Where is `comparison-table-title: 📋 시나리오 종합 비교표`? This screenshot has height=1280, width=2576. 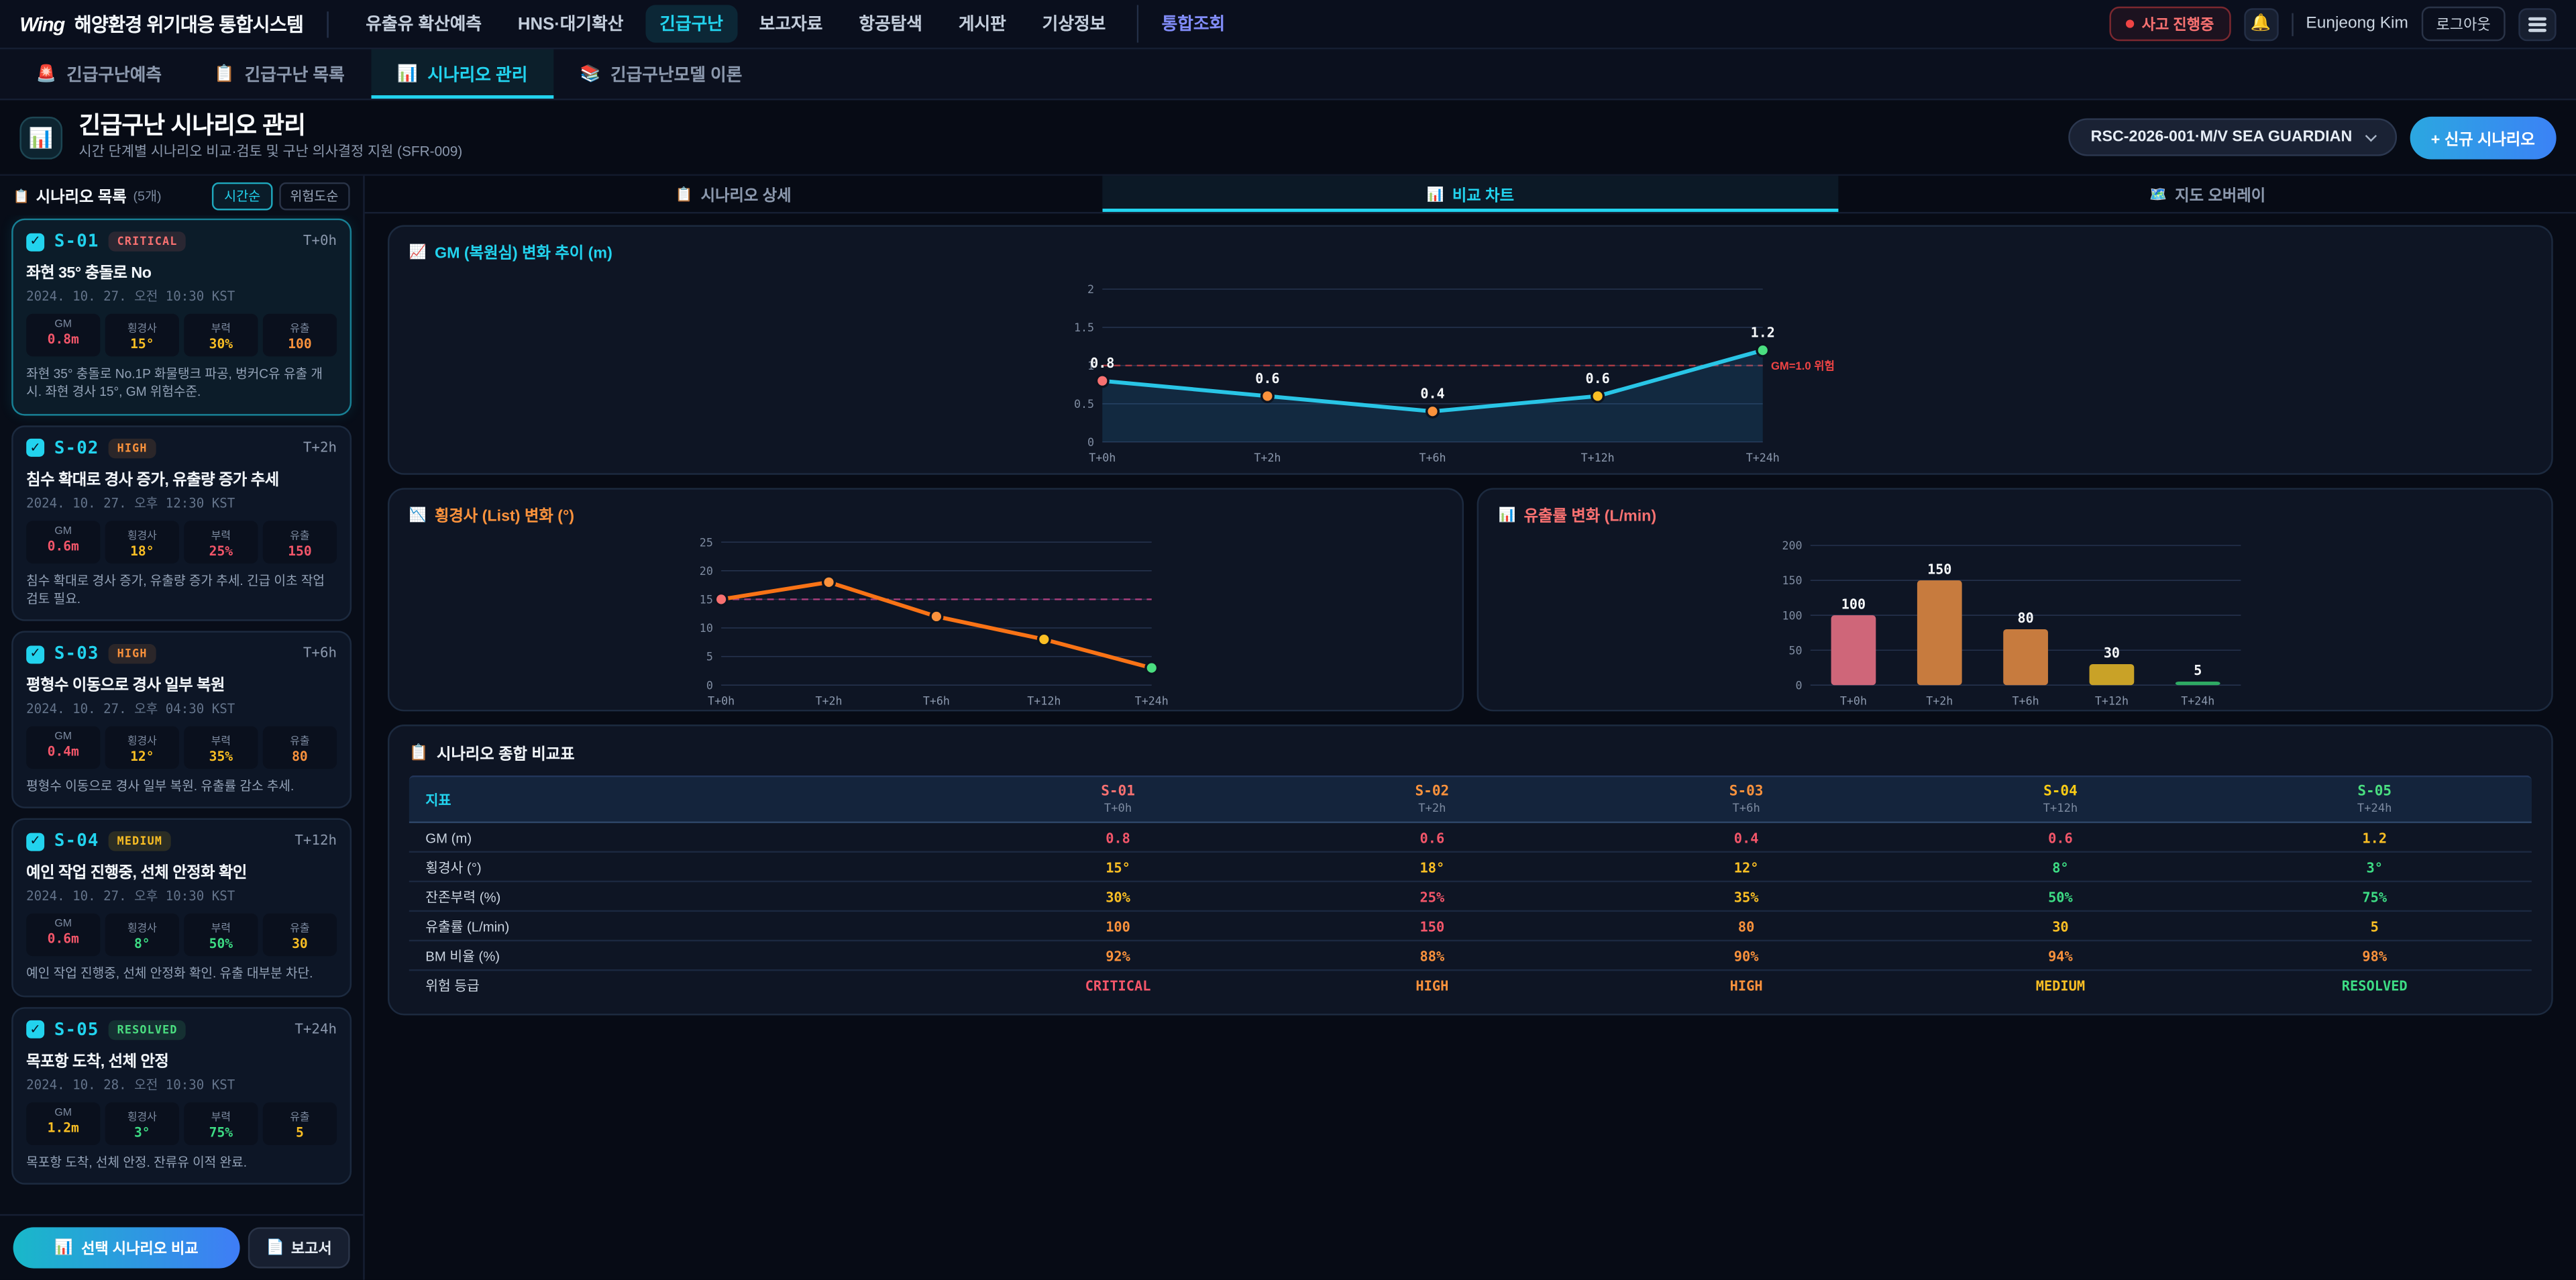 comparison-table-title: 📋 시나리오 종합 비교표 is located at coordinates (492, 754).